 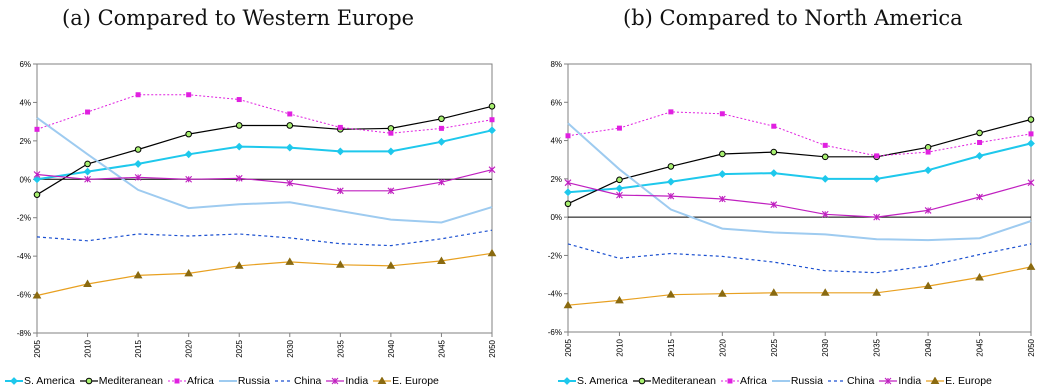 I want to click on series-e-europe, so click(x=799, y=285).